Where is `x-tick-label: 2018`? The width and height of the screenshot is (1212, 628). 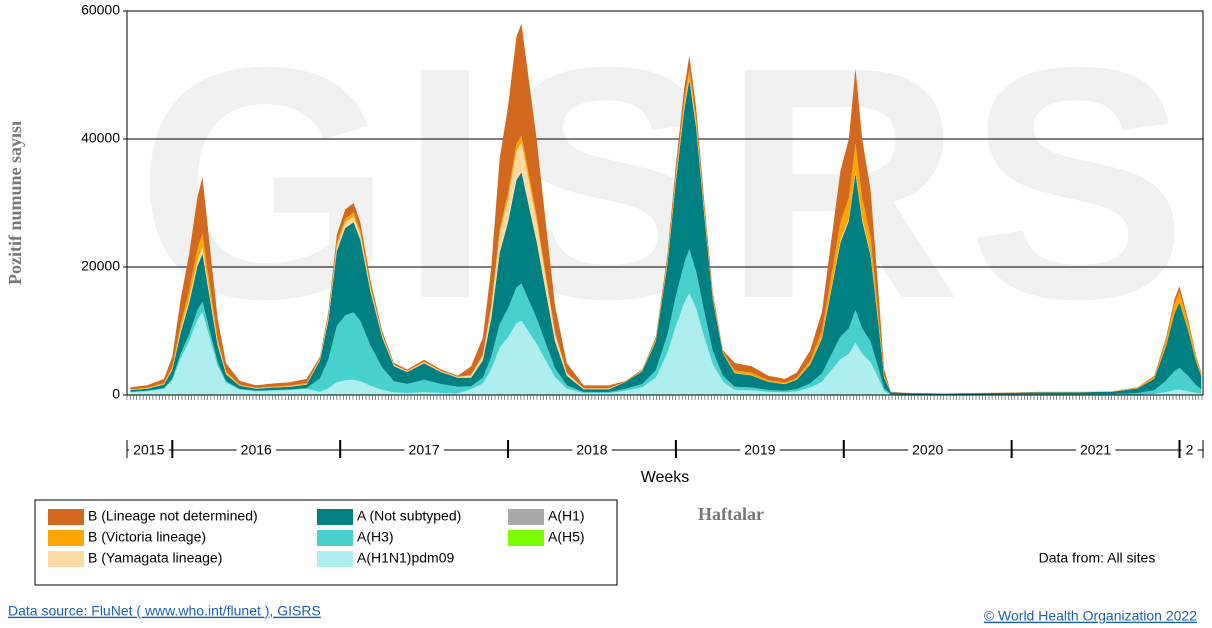
x-tick-label: 2018 is located at coordinates (591, 450).